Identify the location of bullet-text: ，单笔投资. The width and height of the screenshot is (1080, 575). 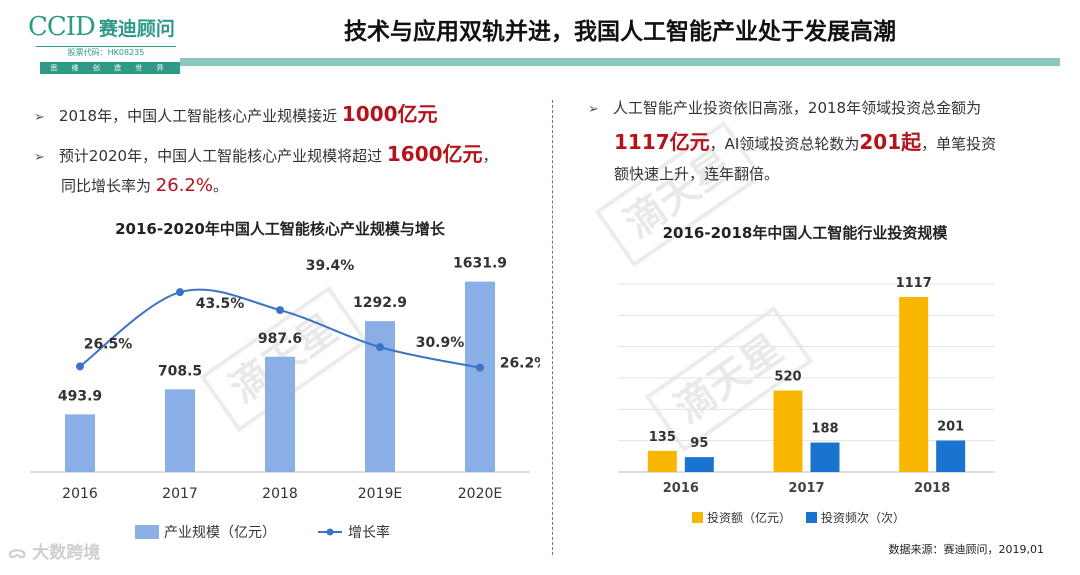
(959, 144).